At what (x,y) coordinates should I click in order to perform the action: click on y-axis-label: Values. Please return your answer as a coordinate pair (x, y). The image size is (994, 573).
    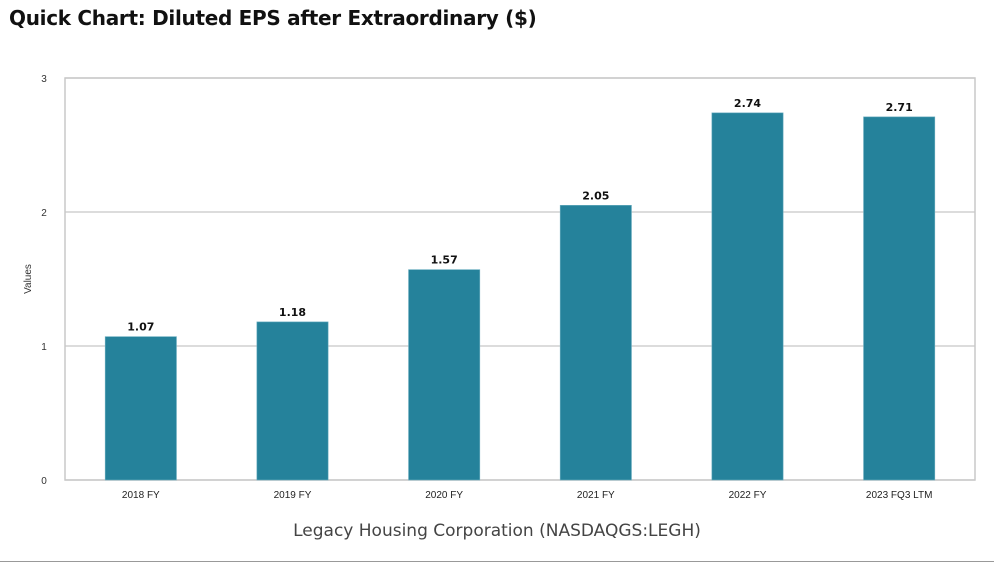
    Looking at the image, I should click on (28, 279).